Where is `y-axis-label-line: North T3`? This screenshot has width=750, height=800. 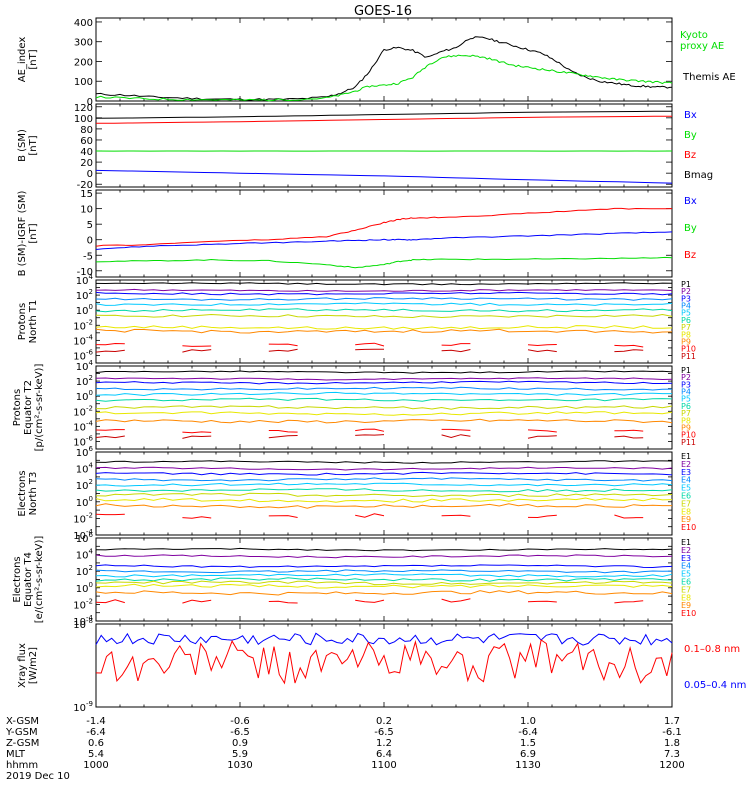
y-axis-label-line: North T3 is located at coordinates (33, 494).